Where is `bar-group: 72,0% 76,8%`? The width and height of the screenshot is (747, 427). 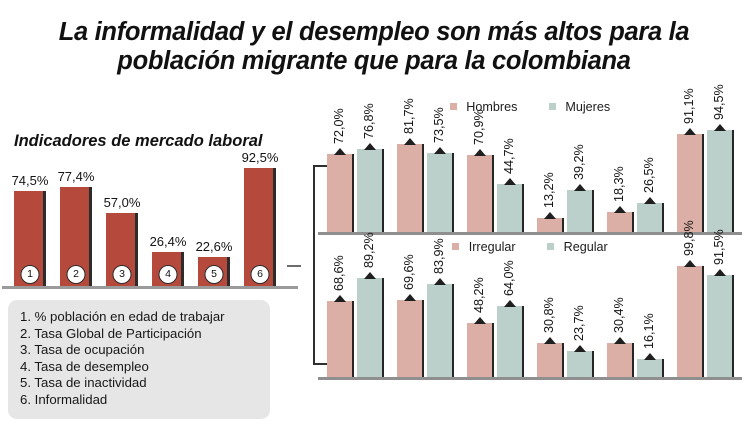 bar-group: 72,0% 76,8% is located at coordinates (356, 167).